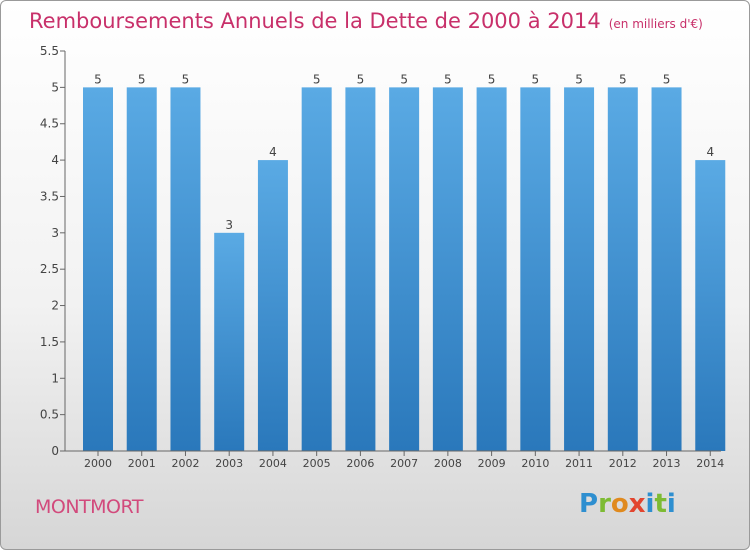 The height and width of the screenshot is (550, 750). I want to click on x-tick-label-2011: 2011, so click(579, 463).